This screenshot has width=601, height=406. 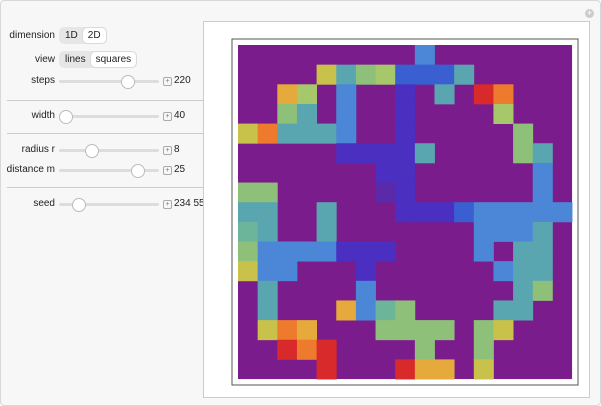 I want to click on slider-value: 8, so click(x=177, y=149).